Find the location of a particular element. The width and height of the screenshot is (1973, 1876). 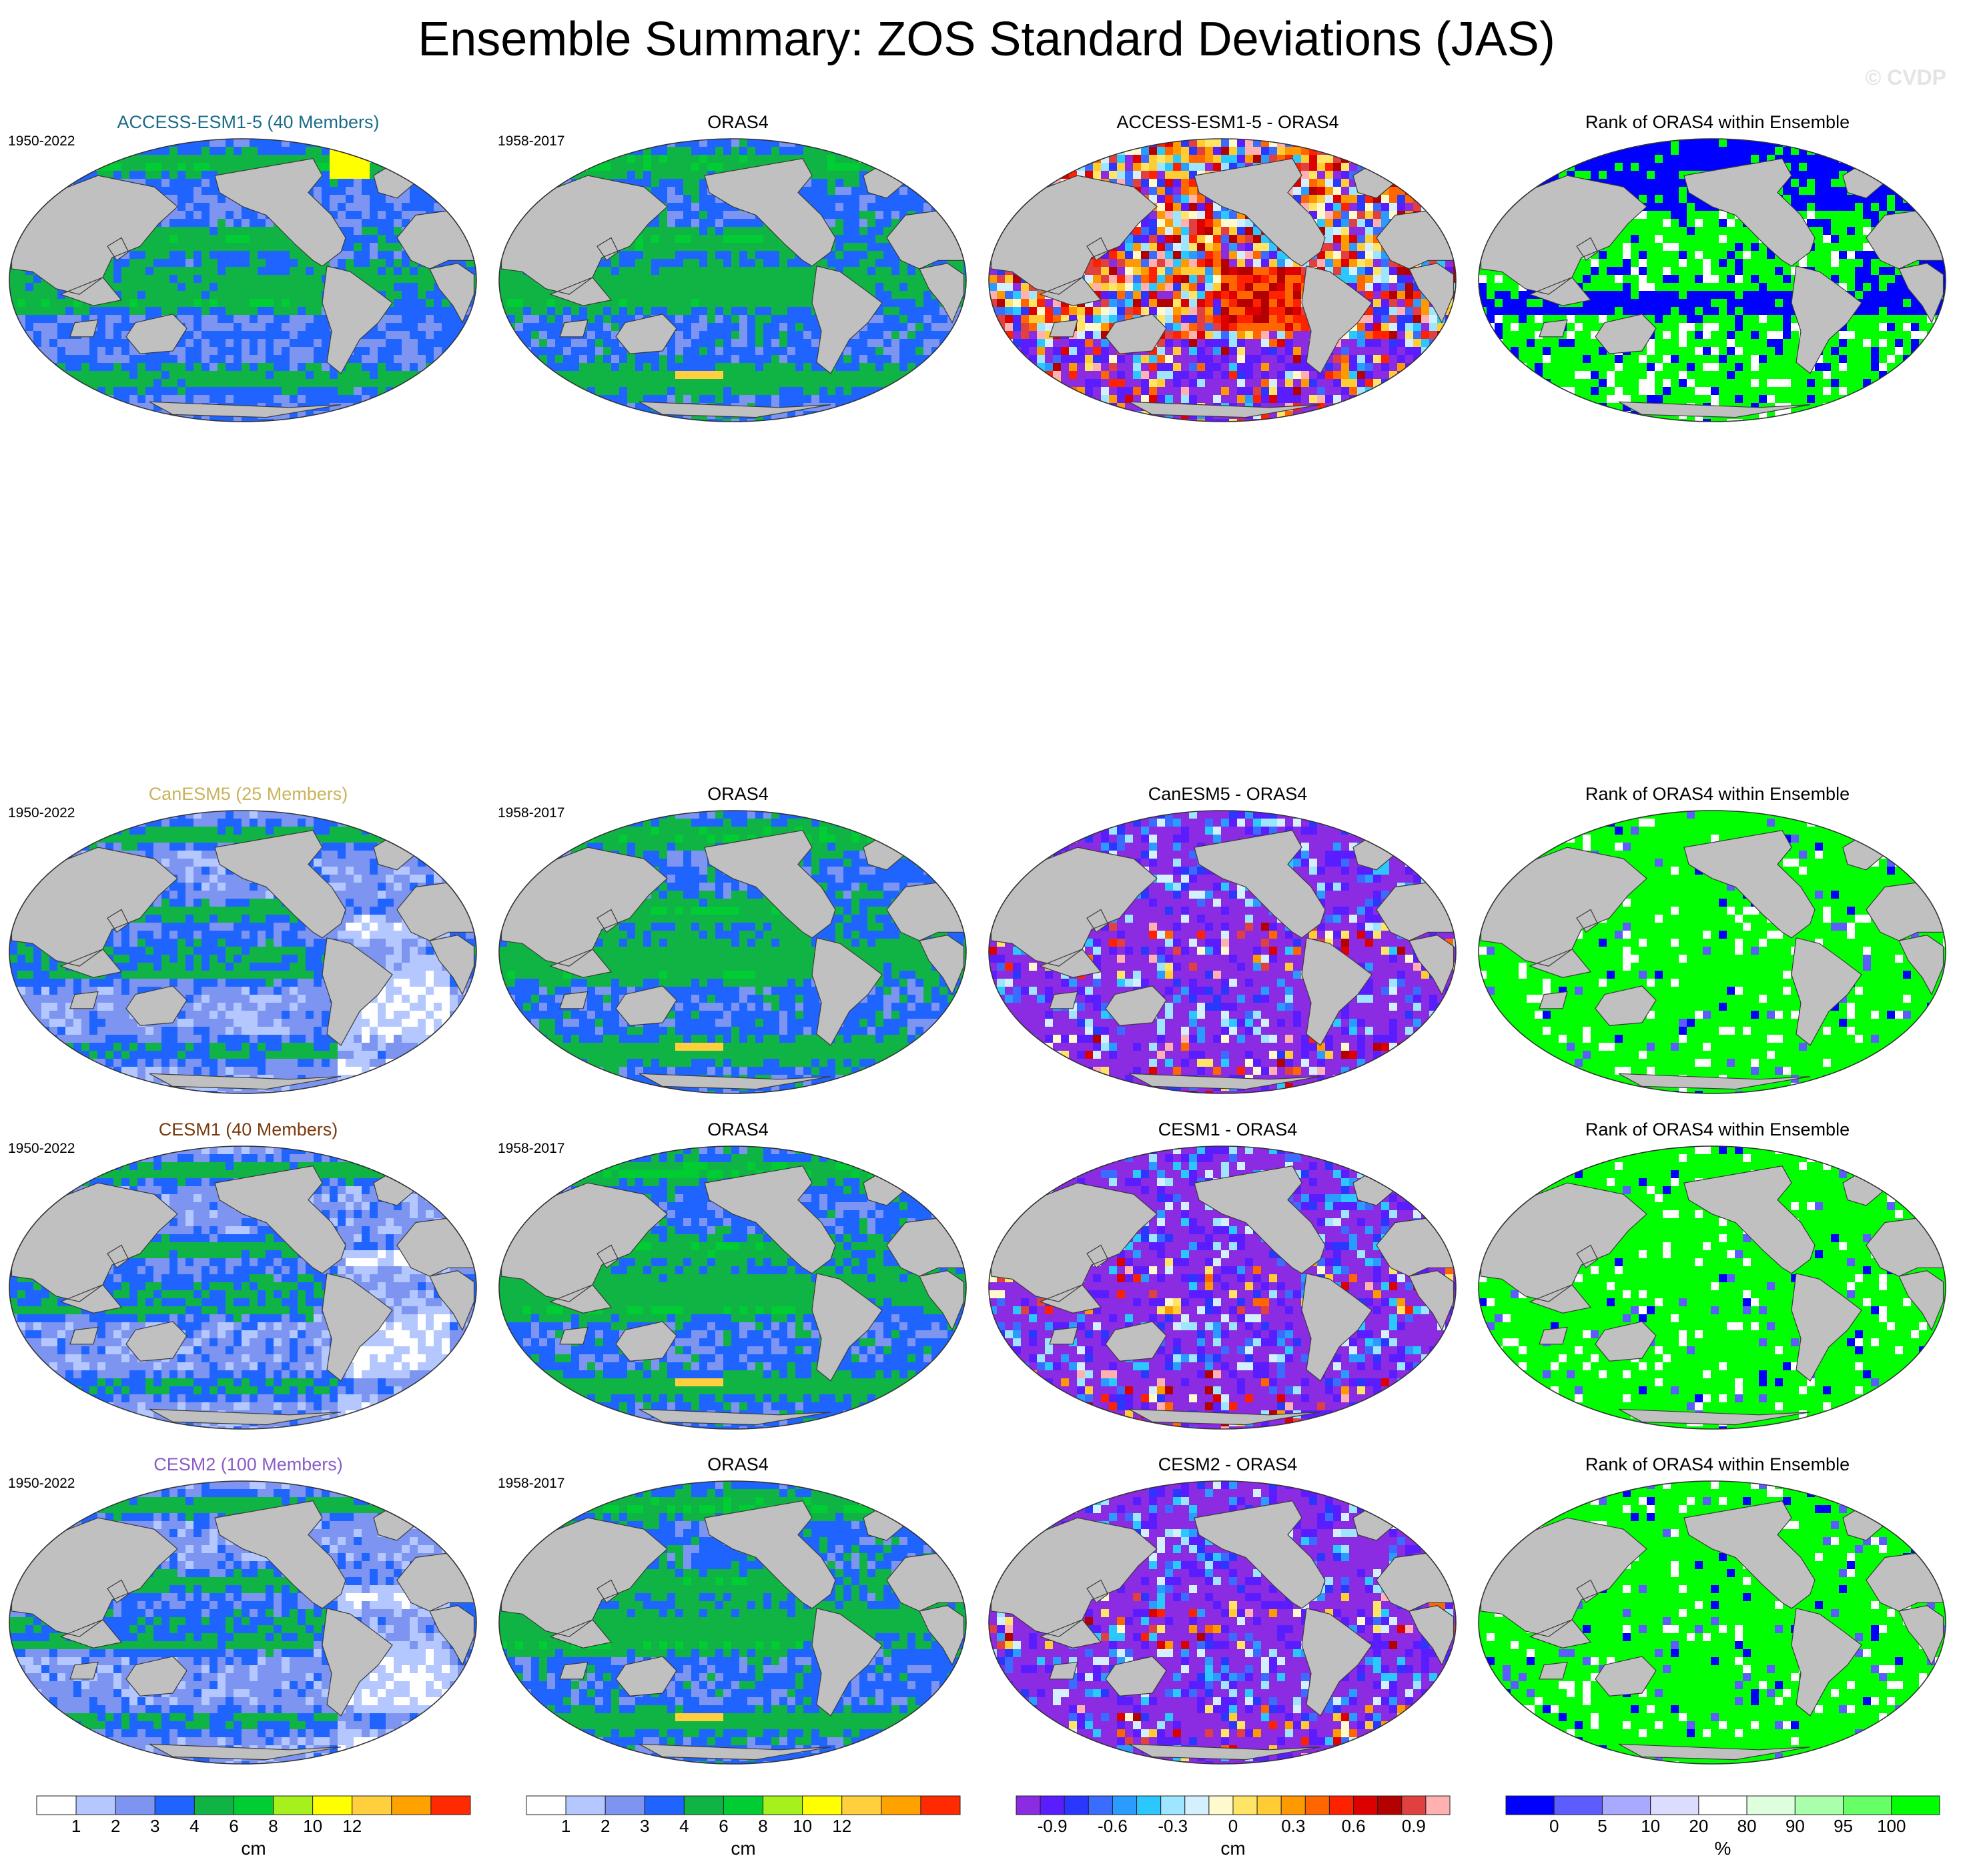

colorbar-tick-label: 95 is located at coordinates (1843, 1826).